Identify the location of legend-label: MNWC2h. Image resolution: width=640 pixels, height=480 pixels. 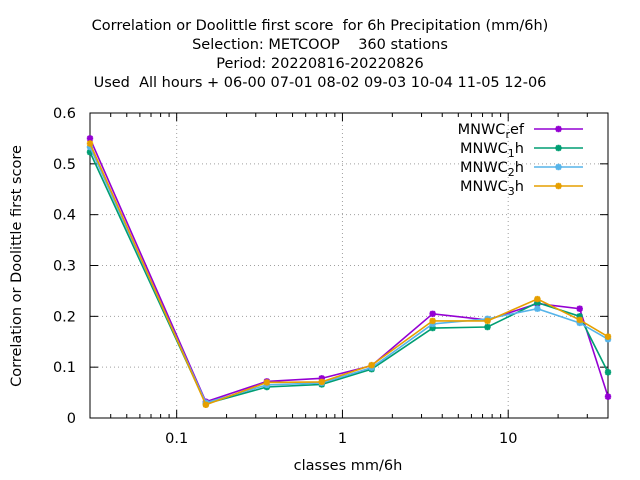
(492, 169).